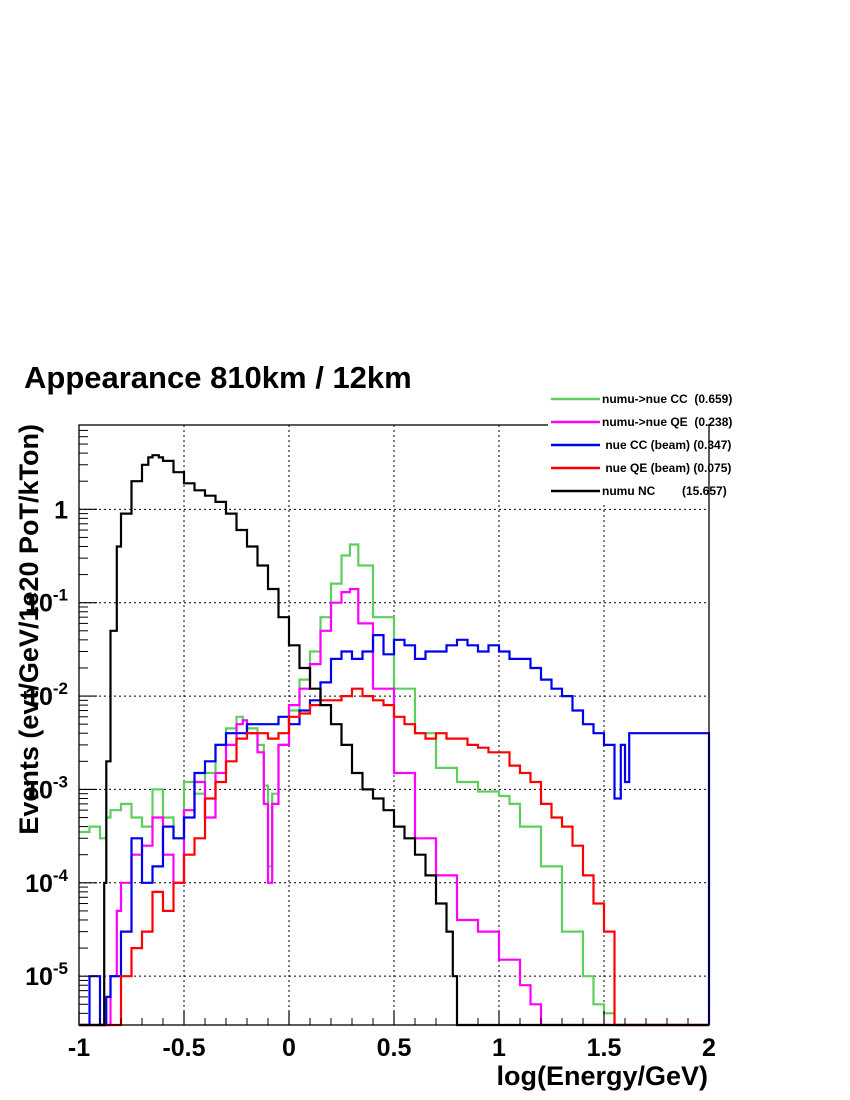 The width and height of the screenshot is (850, 1100). What do you see at coordinates (289, 1048) in the screenshot?
I see `x-tick-label-2: 0` at bounding box center [289, 1048].